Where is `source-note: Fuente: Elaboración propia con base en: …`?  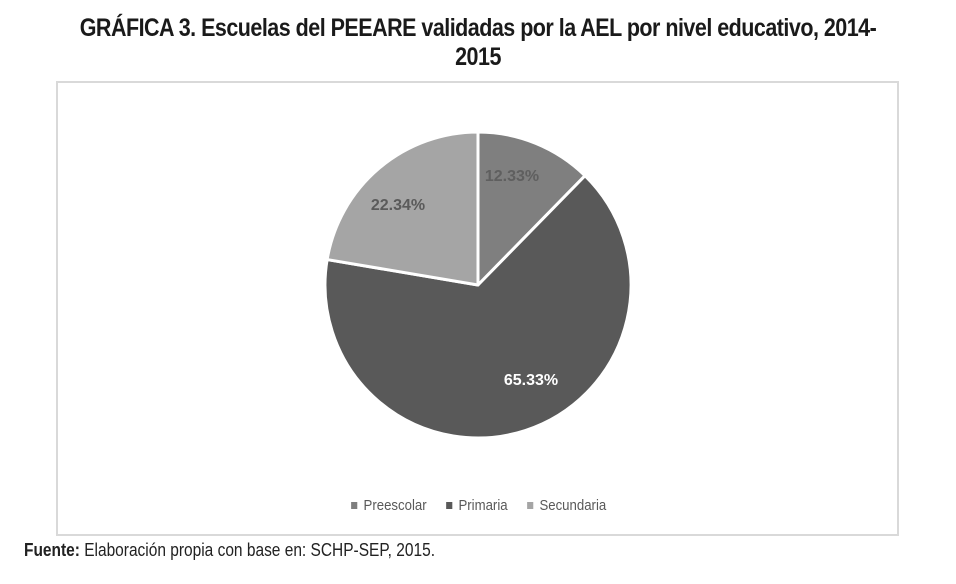 source-note: Fuente: Elaboración propia con base en: … is located at coordinates (229, 550).